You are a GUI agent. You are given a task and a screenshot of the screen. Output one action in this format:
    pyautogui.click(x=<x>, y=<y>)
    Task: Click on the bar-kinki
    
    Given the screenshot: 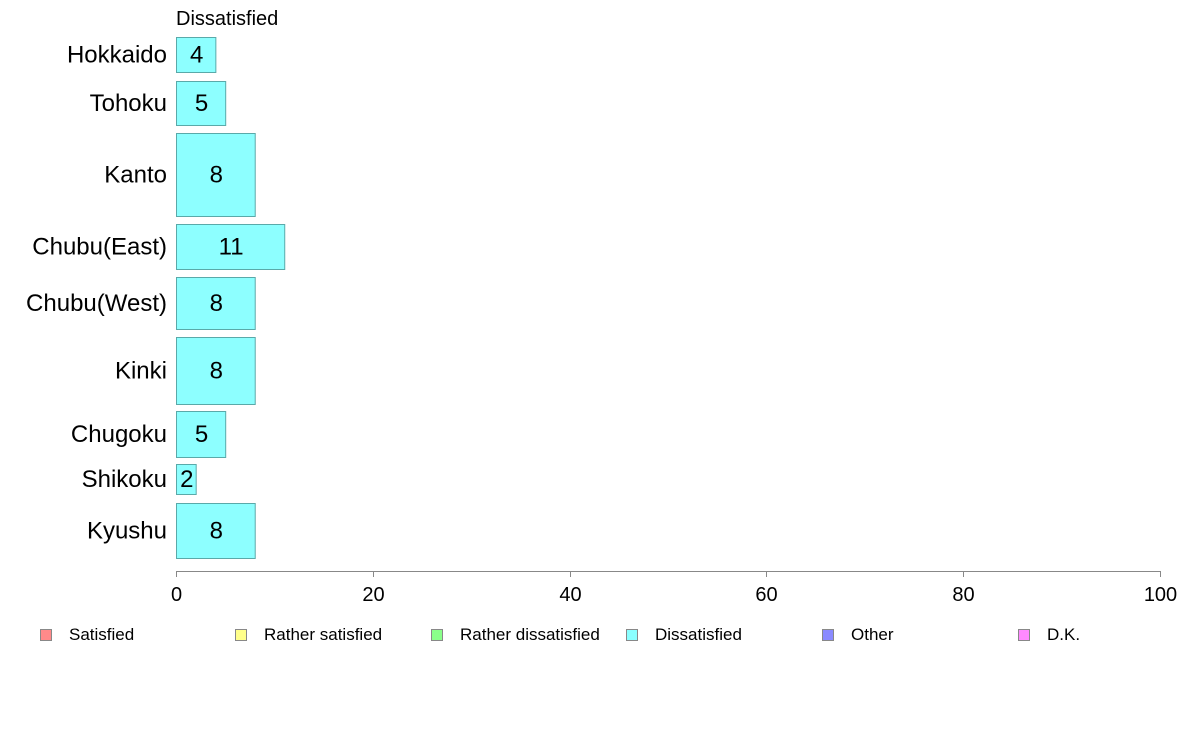 What is the action you would take?
    pyautogui.click(x=216, y=371)
    